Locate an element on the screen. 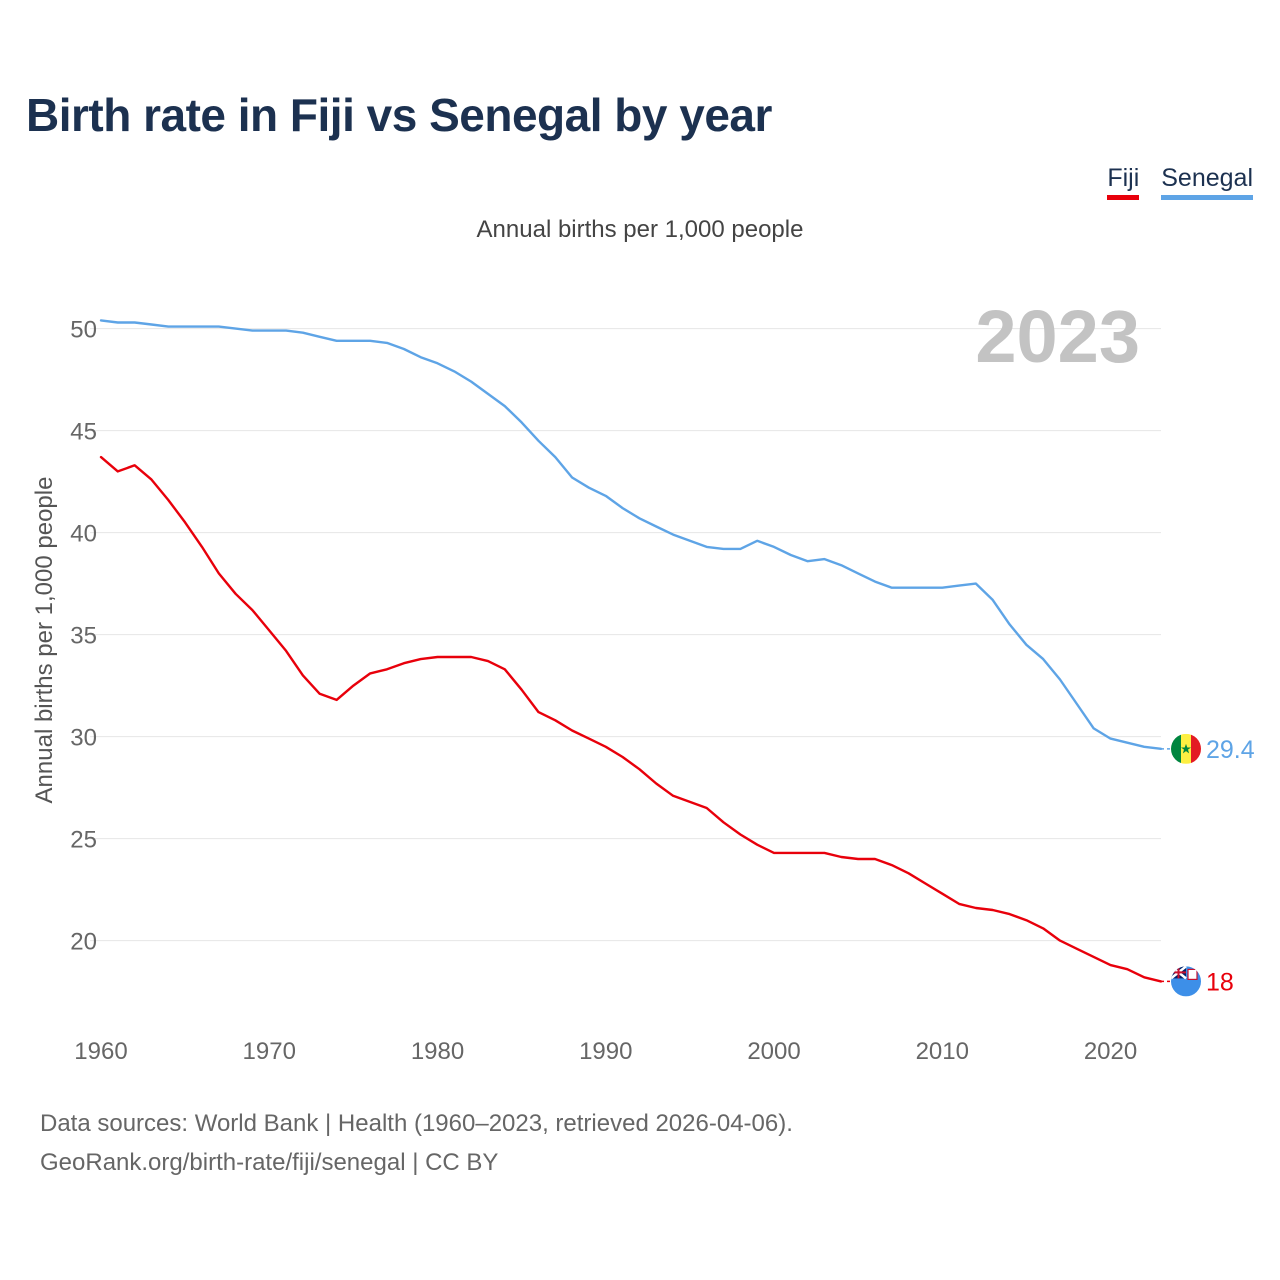 The image size is (1280, 1280). senegal-end-value: 29.4 is located at coordinates (1230, 750).